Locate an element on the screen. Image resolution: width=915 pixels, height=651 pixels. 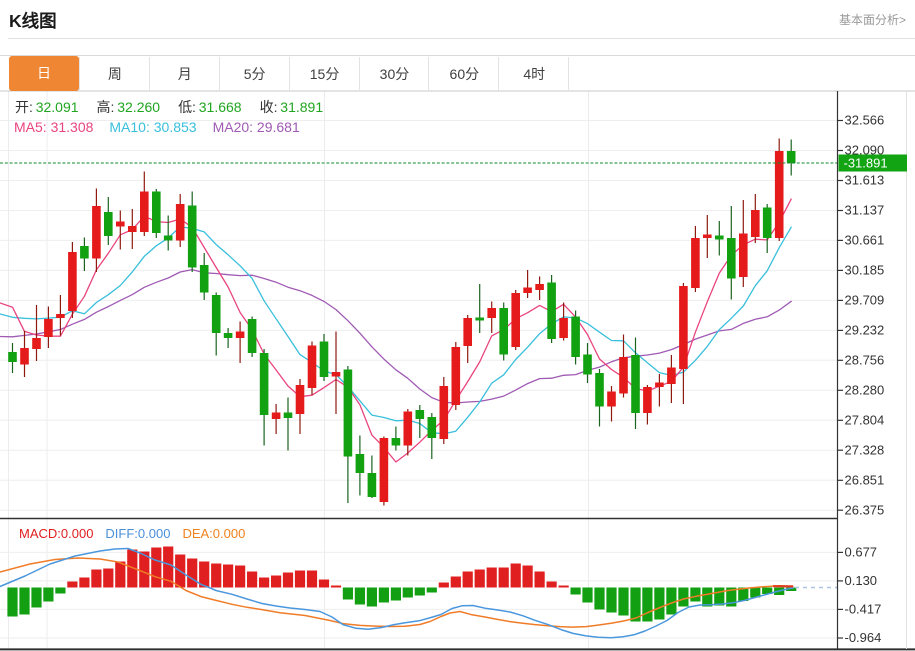
svg-text: 28.280 is located at coordinates (865, 390).